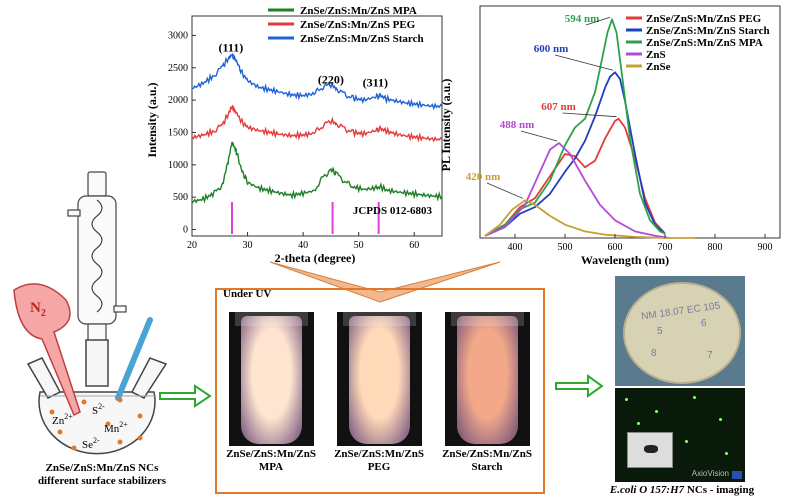 The width and height of the screenshot is (800, 500). What do you see at coordinates (178, 68) in the screenshot?
I see `xrd-y-tick-label: 2500` at bounding box center [178, 68].